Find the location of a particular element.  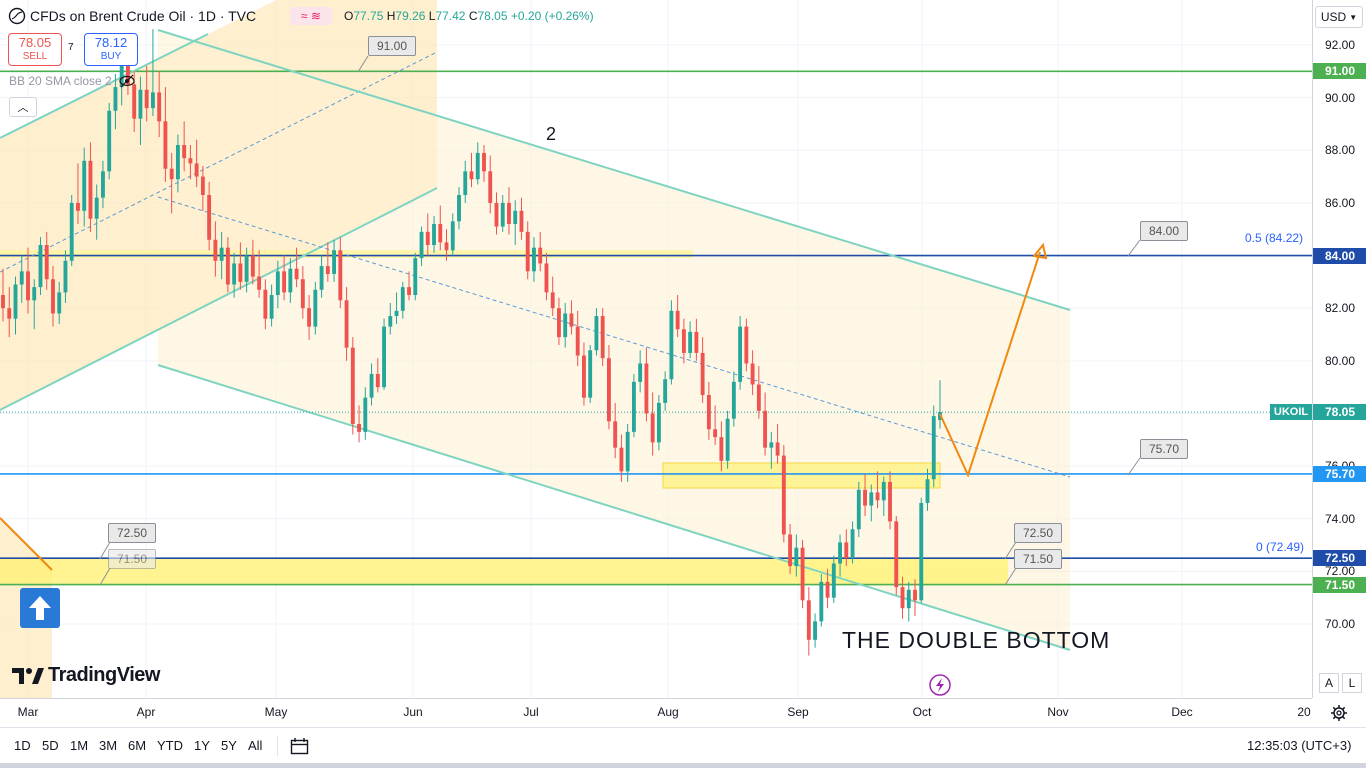

scroll-up-button is located at coordinates (40, 608).